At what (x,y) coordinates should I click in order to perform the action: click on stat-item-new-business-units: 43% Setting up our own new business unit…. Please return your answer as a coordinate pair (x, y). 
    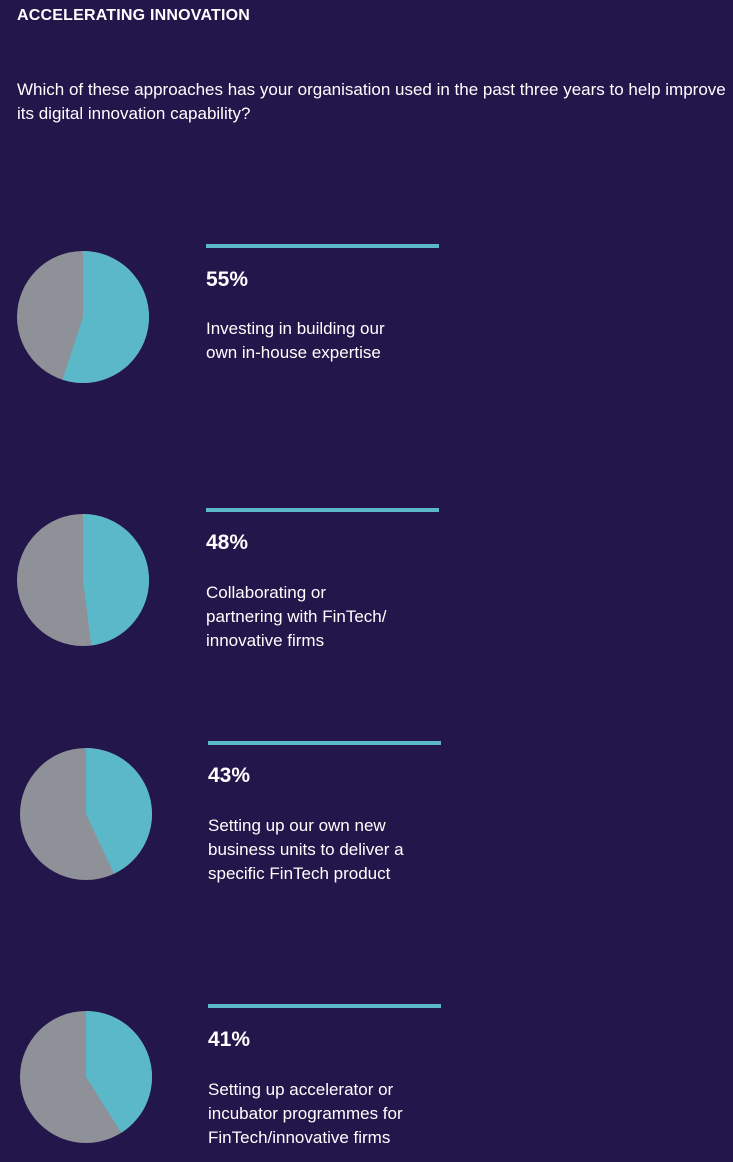
    Looking at the image, I should click on (366, 826).